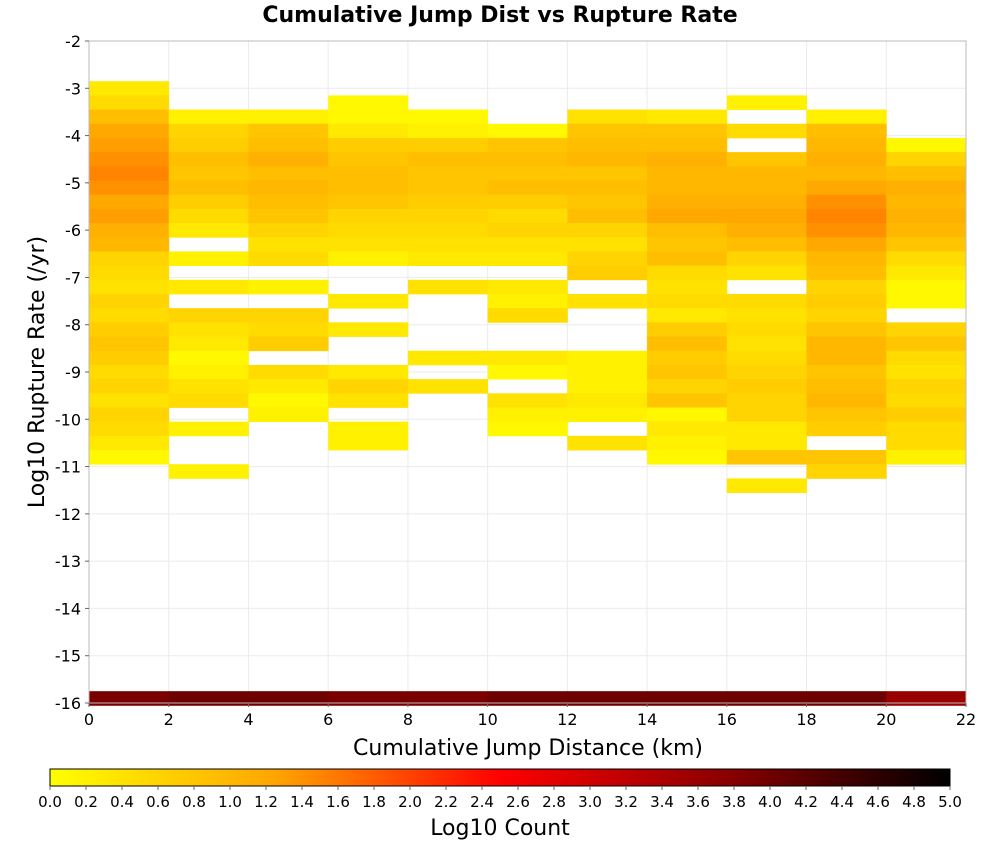  Describe the element at coordinates (499, 15) in the screenshot. I see `chart-title: Cumulative Jump Dist vs Rupture Rate` at that location.